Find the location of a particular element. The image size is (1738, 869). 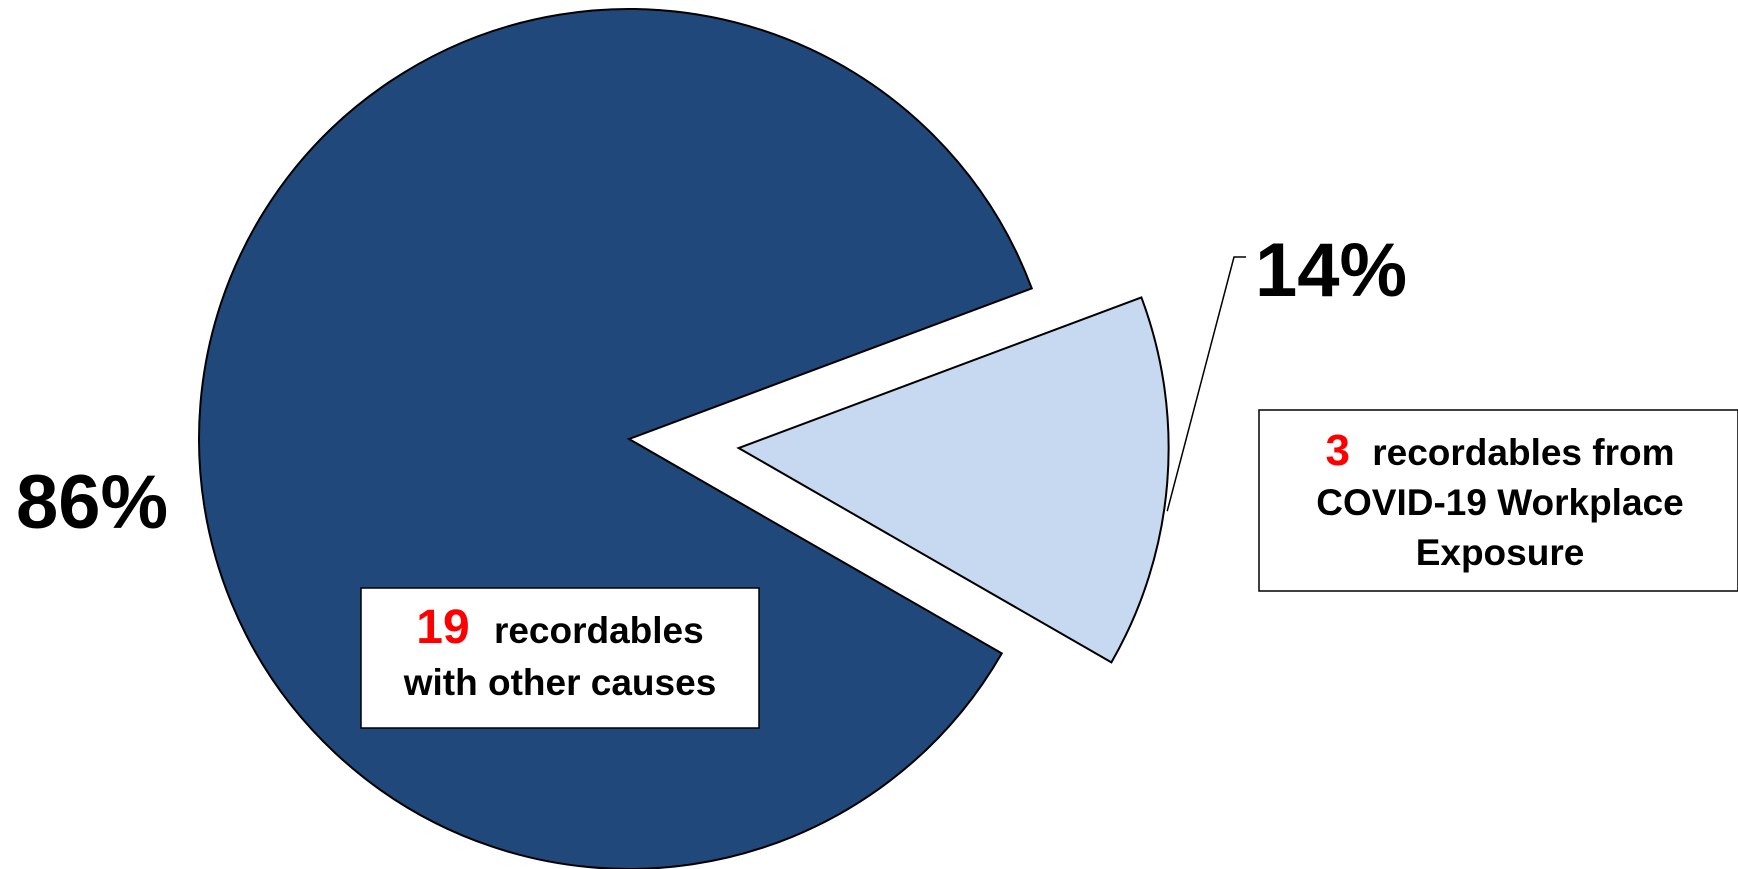

count-covid-exposure: 3 is located at coordinates (1337, 450).